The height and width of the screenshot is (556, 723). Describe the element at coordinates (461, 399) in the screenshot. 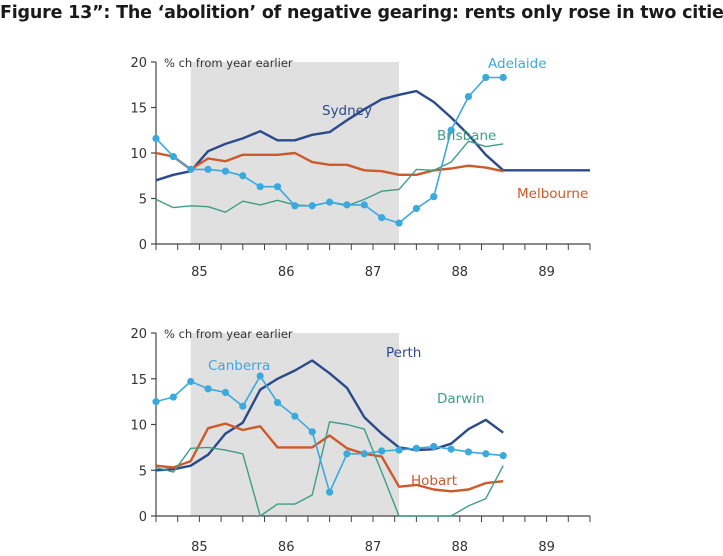

I see `series-label-darwin: Darwin` at that location.